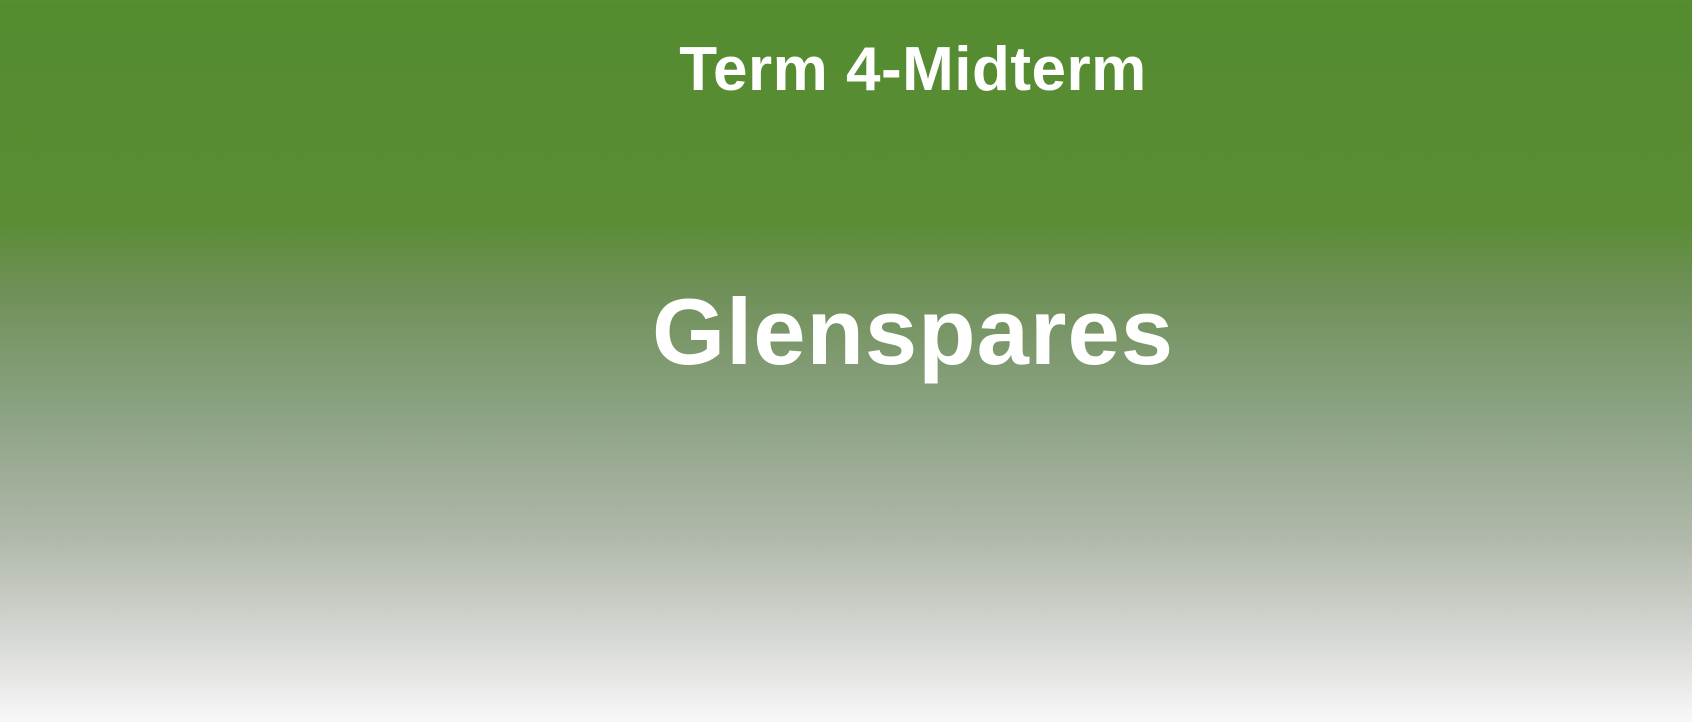 Image resolution: width=1692 pixels, height=722 pixels. Describe the element at coordinates (913, 69) in the screenshot. I see `term-title: Term 4-Midterm` at that location.